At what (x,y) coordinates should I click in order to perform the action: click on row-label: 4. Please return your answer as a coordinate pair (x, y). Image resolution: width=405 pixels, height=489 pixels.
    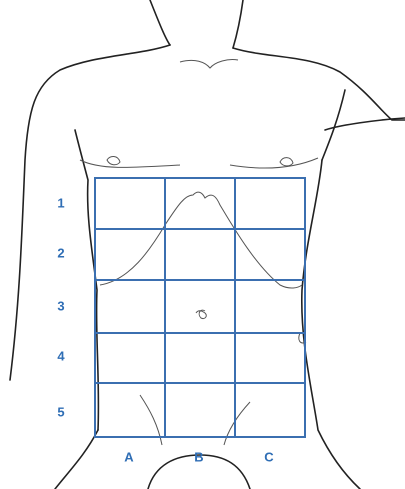
    Looking at the image, I should click on (61, 355).